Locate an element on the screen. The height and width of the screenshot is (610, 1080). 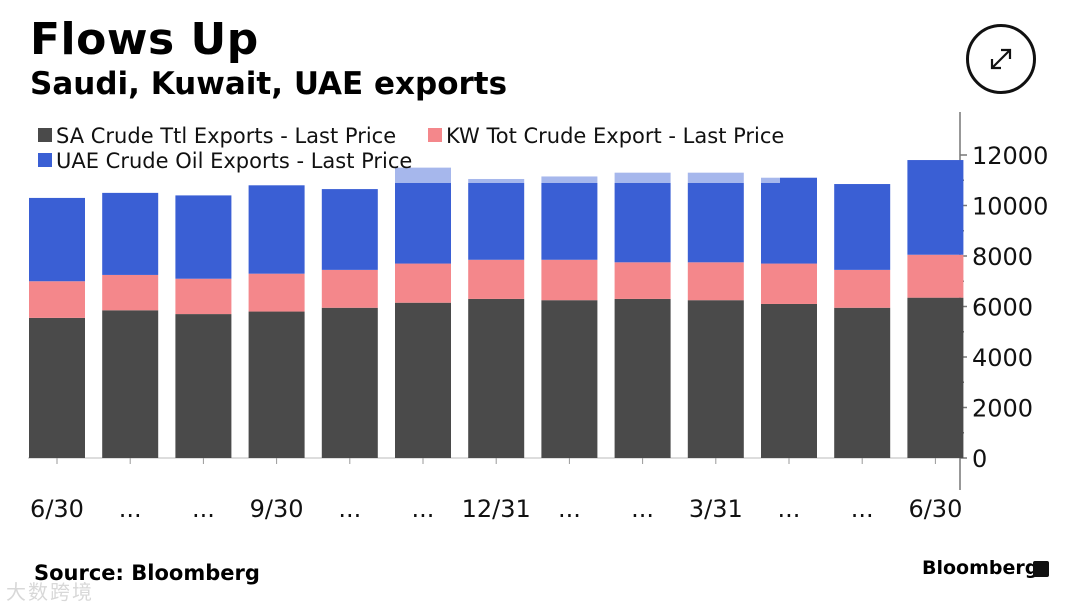
legend-swatch-sa is located at coordinates (45, 135).